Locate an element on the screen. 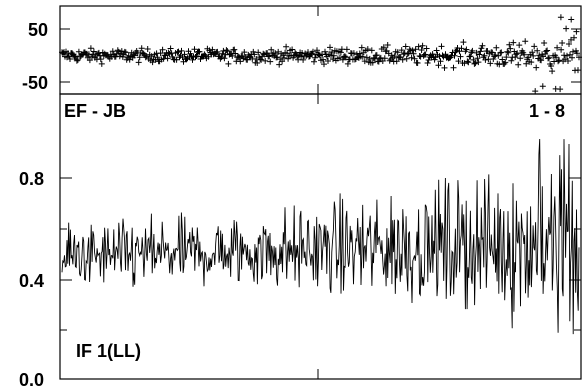 The height and width of the screenshot is (390, 582). baseline-label: EF - JB is located at coordinates (95, 111).